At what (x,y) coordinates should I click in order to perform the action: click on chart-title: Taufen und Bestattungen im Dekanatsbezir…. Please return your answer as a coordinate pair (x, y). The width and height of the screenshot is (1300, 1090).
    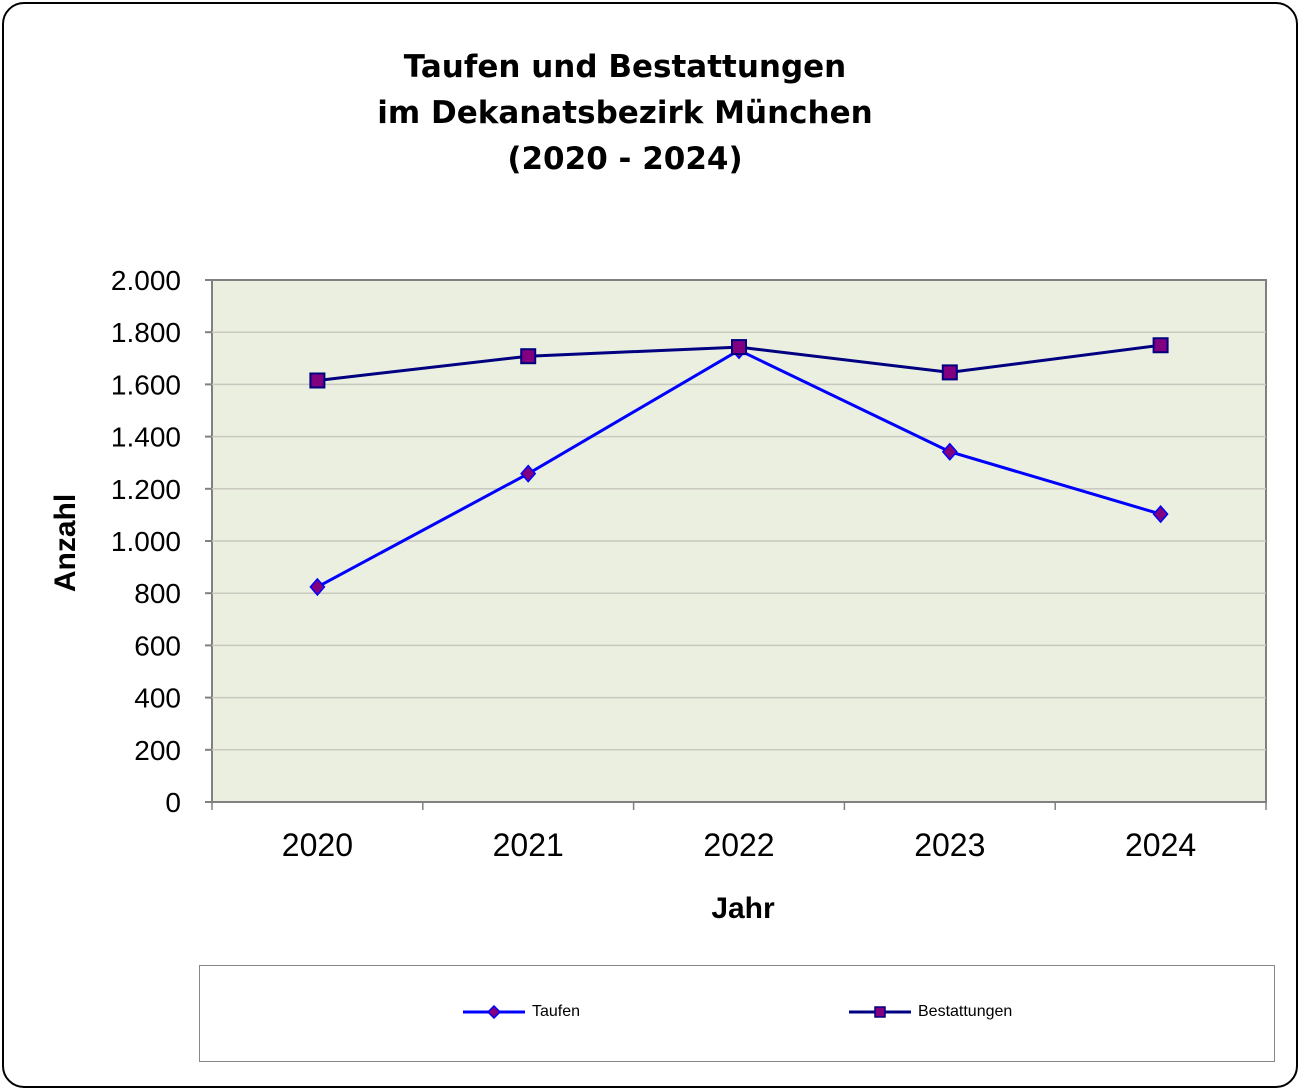
    Looking at the image, I should click on (625, 113).